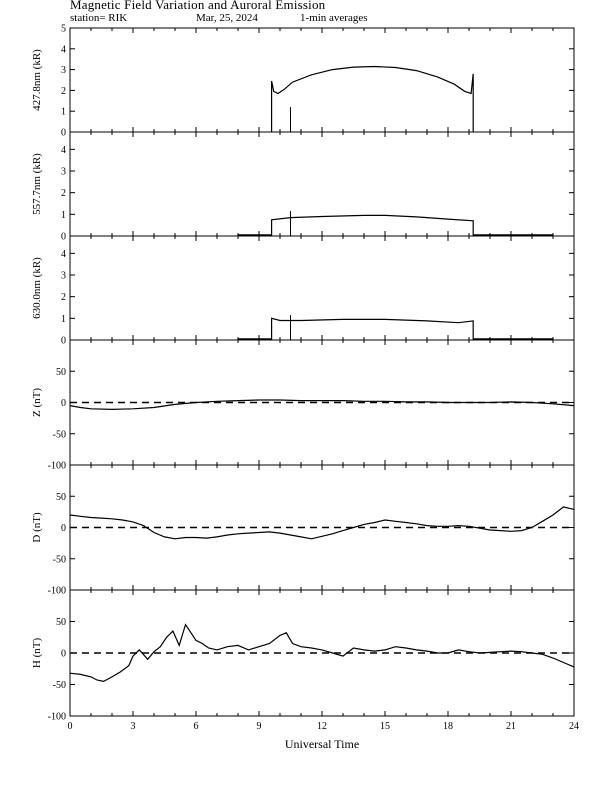  Describe the element at coordinates (227, 18) in the screenshot. I see `date-label: Mar, 25, 2024` at that location.